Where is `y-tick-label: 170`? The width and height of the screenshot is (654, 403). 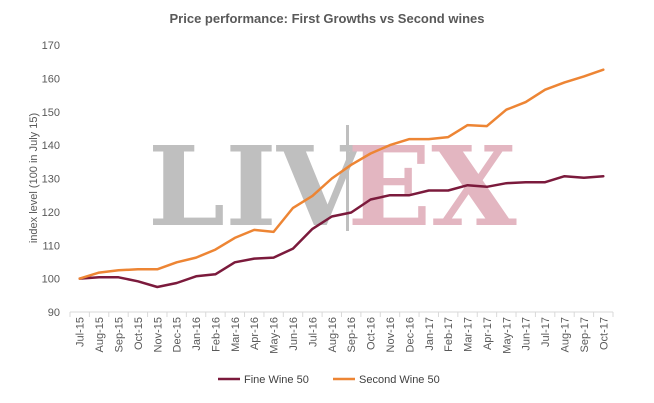
y-tick-label: 170 is located at coordinates (51, 46).